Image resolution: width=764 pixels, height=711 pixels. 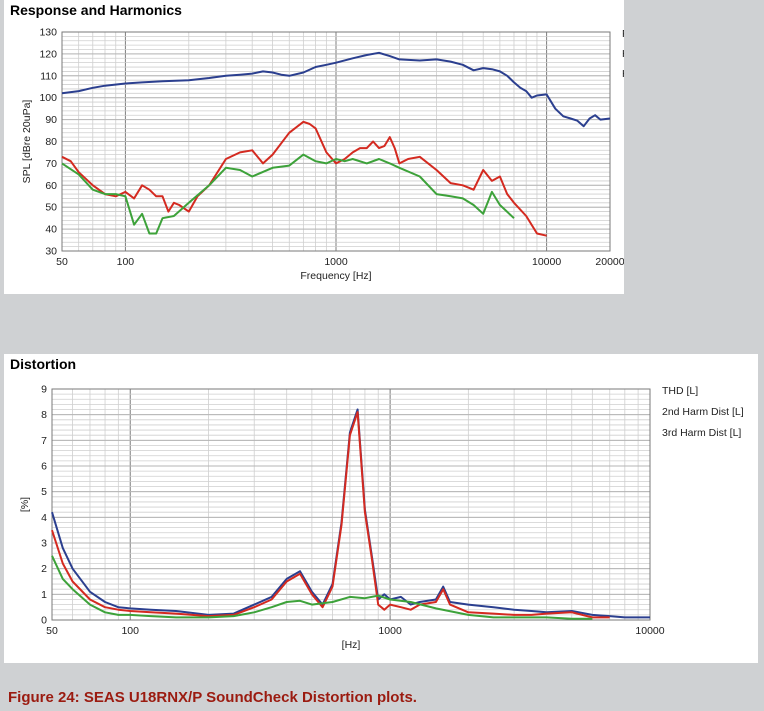 What do you see at coordinates (48, 54) in the screenshot?
I see `y-tick-label: 120` at bounding box center [48, 54].